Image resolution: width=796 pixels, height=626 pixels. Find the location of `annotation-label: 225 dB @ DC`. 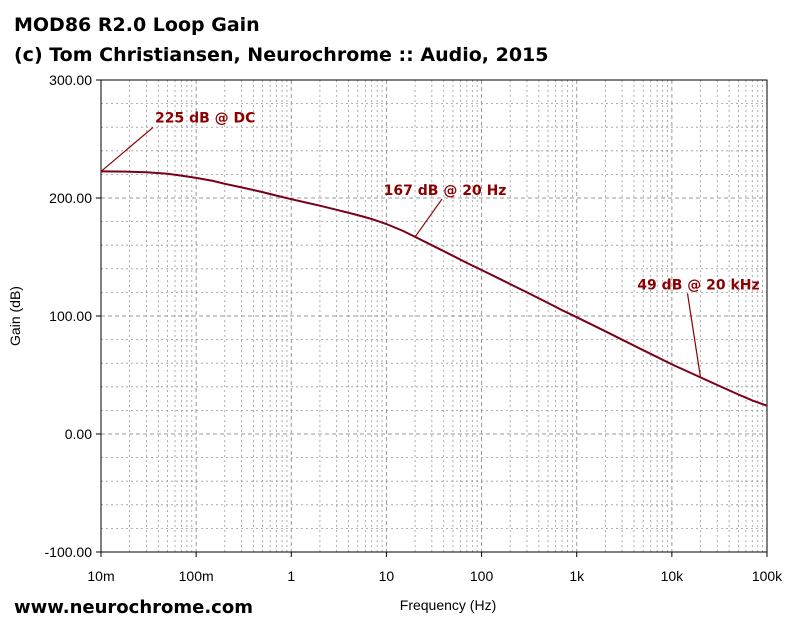

annotation-label: 225 dB @ DC is located at coordinates (205, 118).